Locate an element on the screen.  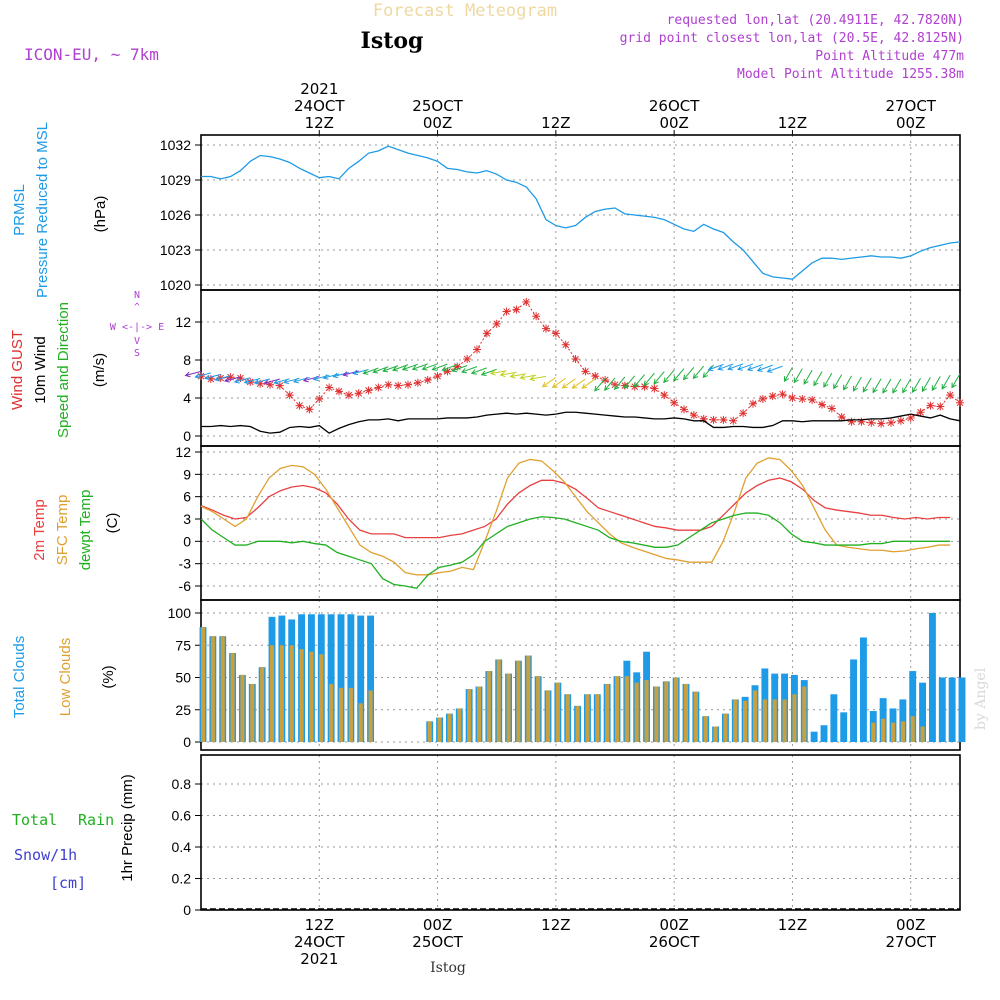
compass-s-arrow: V is located at coordinates (137, 341).